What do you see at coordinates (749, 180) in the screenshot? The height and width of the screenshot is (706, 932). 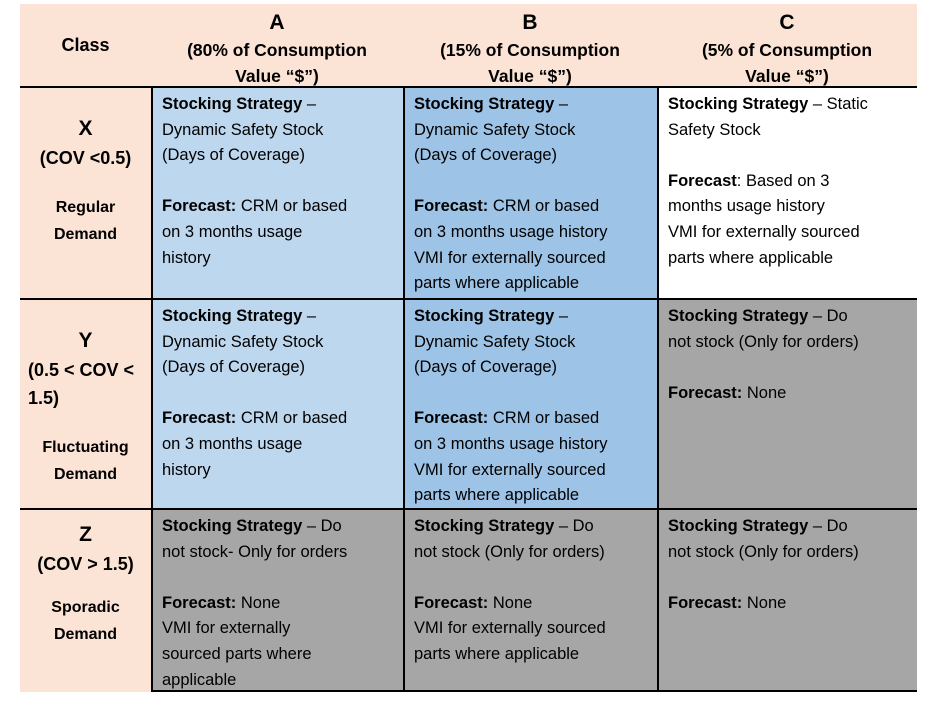 I see `text-line: Forecast: Based on 3` at bounding box center [749, 180].